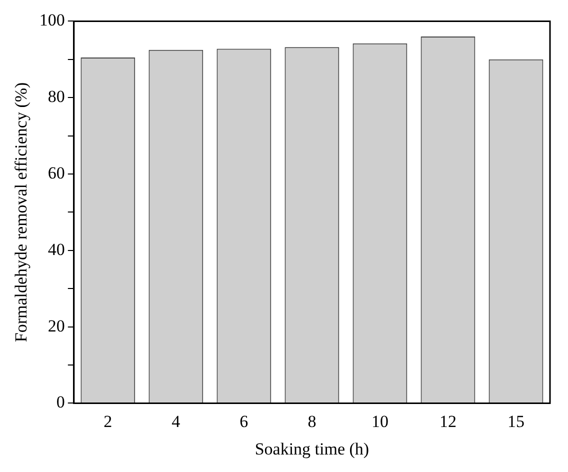 Image resolution: width=568 pixels, height=472 pixels. Describe the element at coordinates (515, 421) in the screenshot. I see `x-tick-label: 15` at that location.